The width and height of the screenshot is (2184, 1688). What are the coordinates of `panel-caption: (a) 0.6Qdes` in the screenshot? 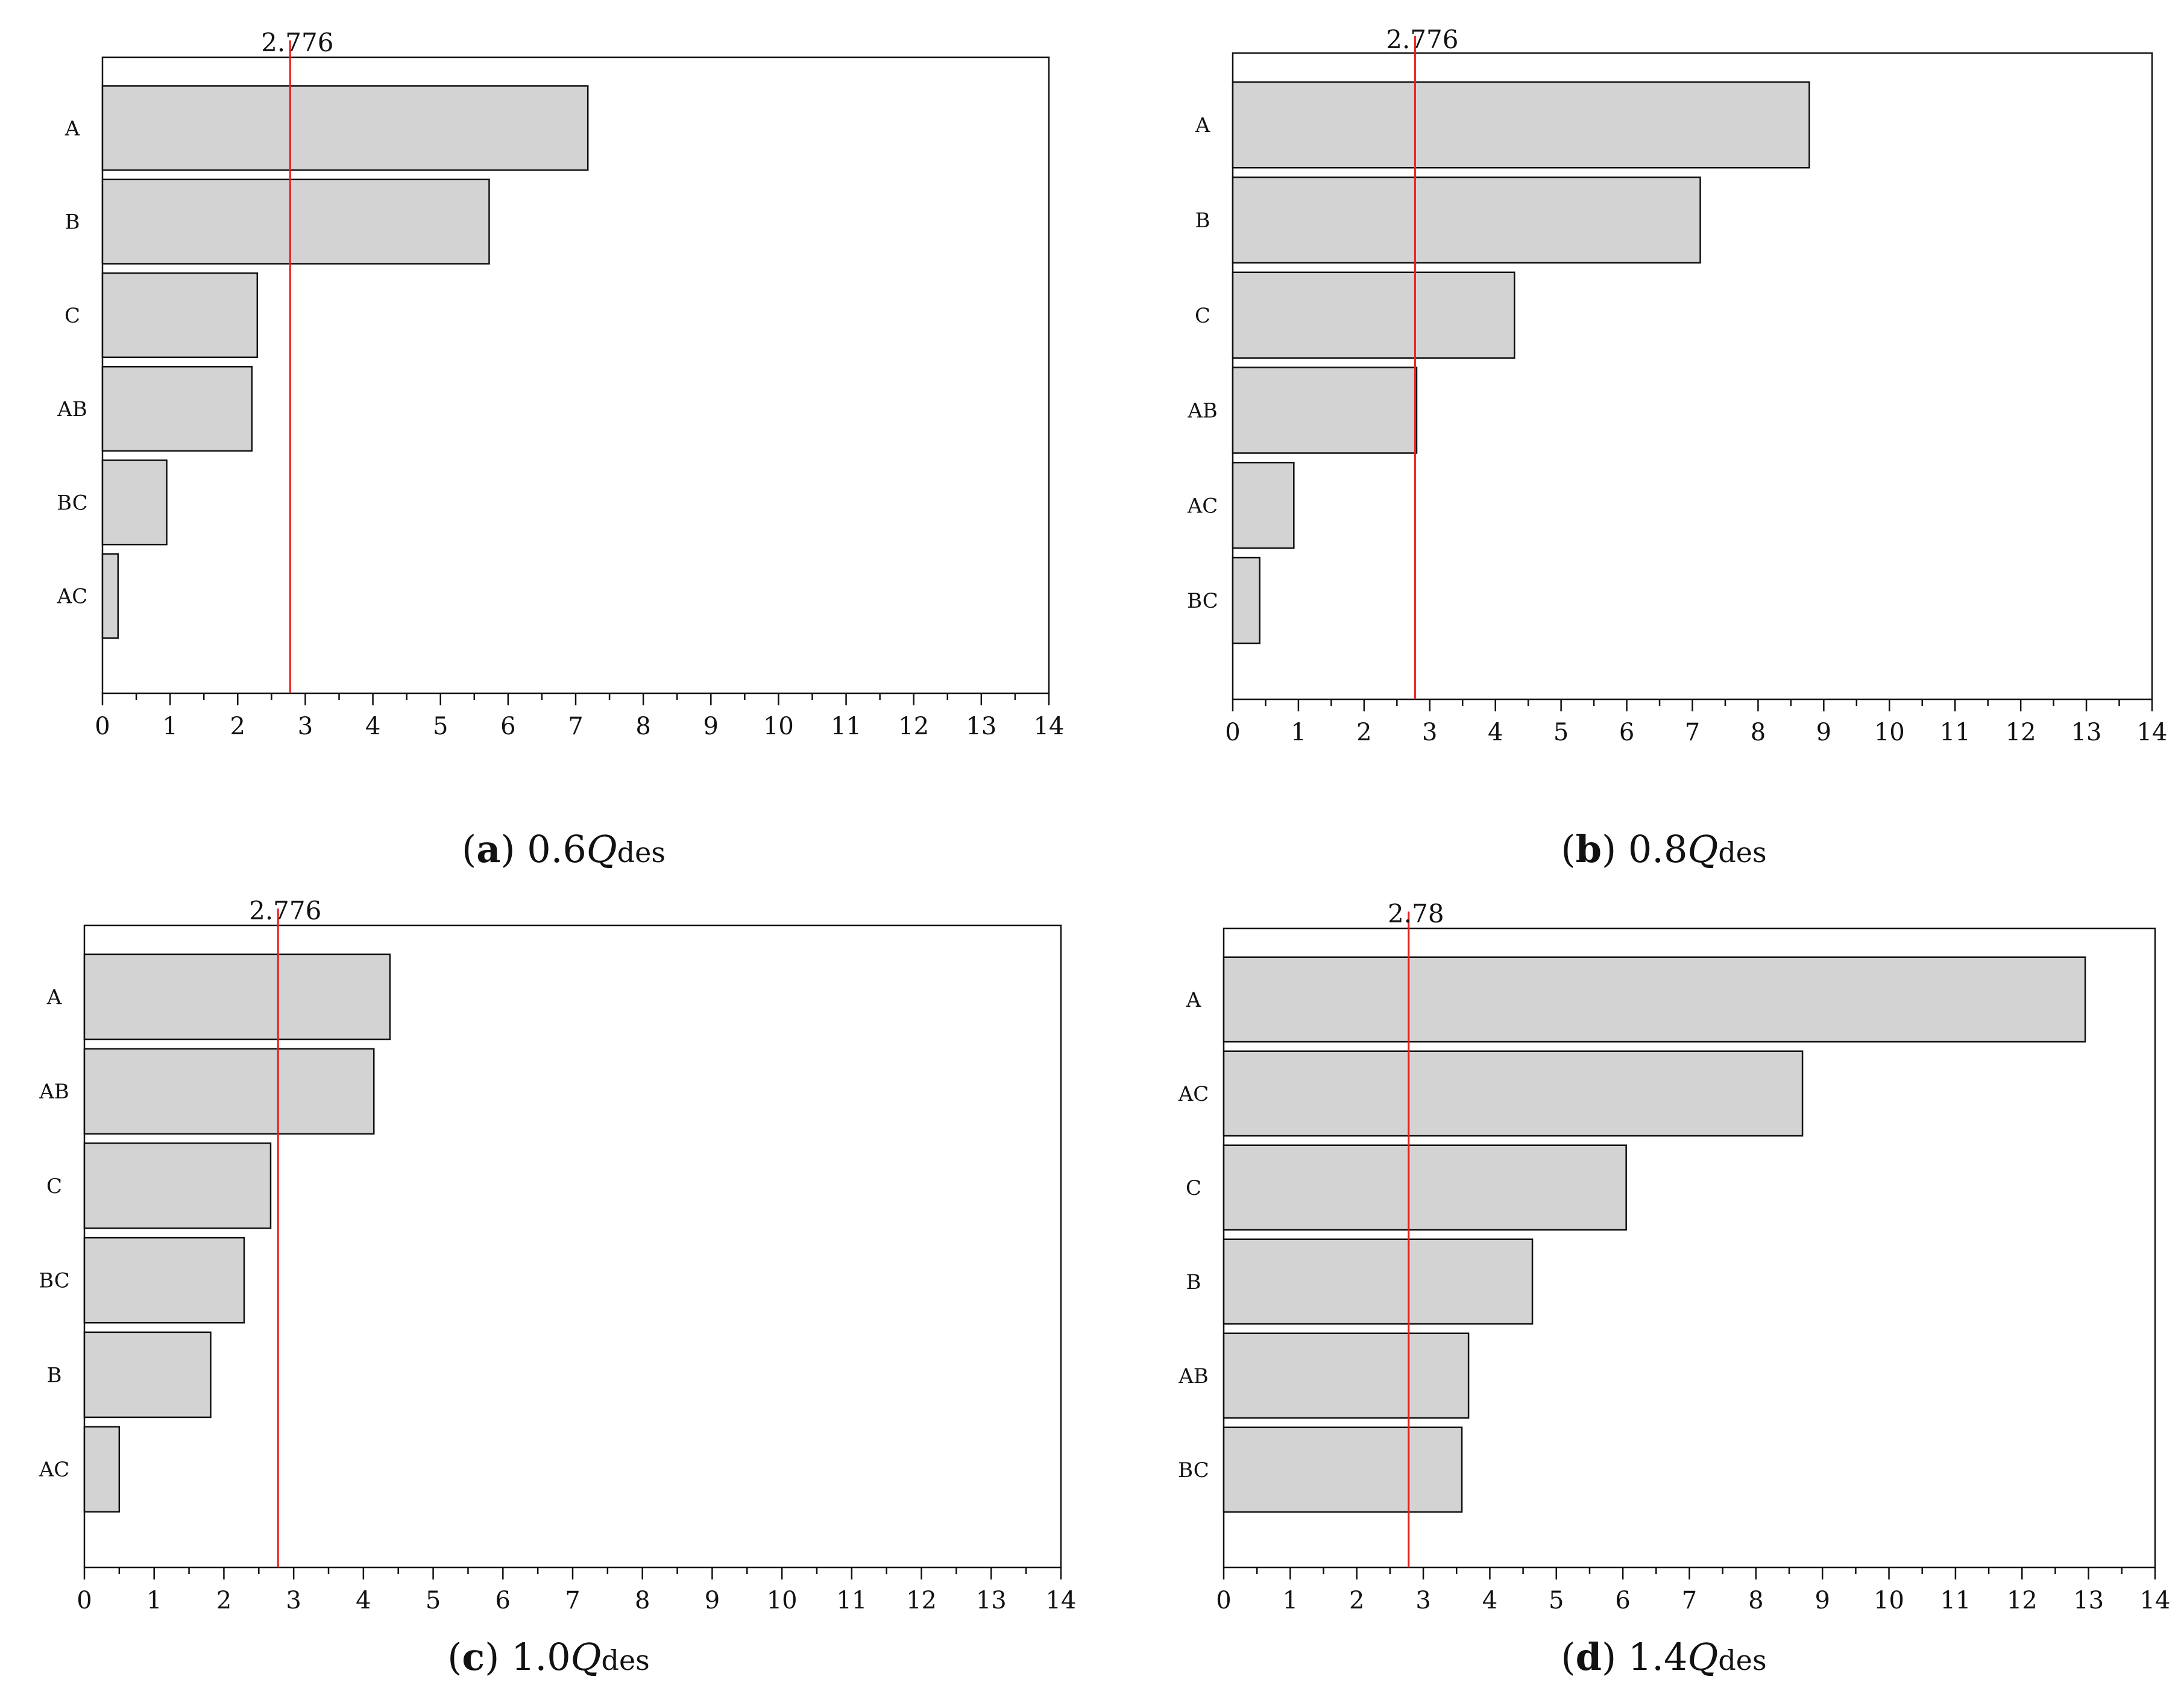 It's located at (564, 849).